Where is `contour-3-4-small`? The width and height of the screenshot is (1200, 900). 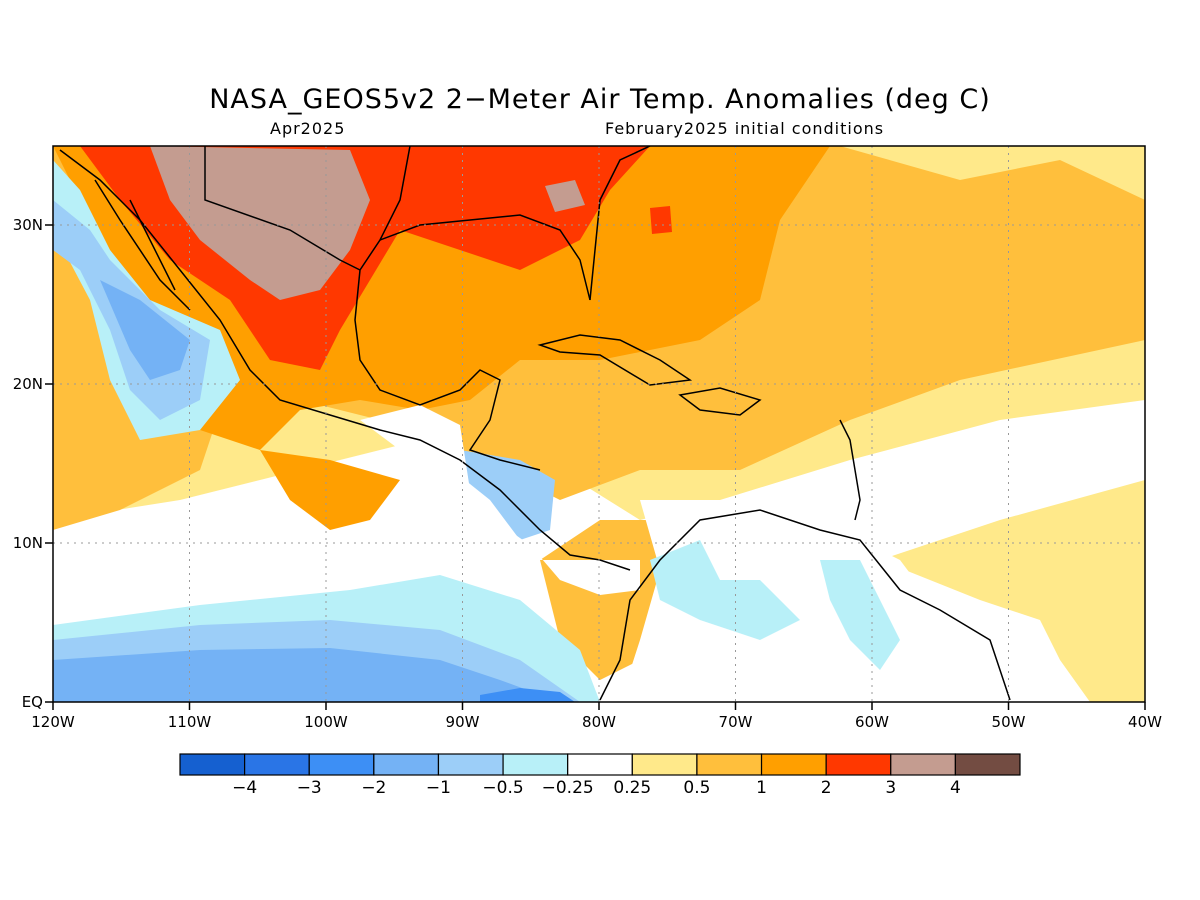
contour-3-4-small is located at coordinates (565, 196).